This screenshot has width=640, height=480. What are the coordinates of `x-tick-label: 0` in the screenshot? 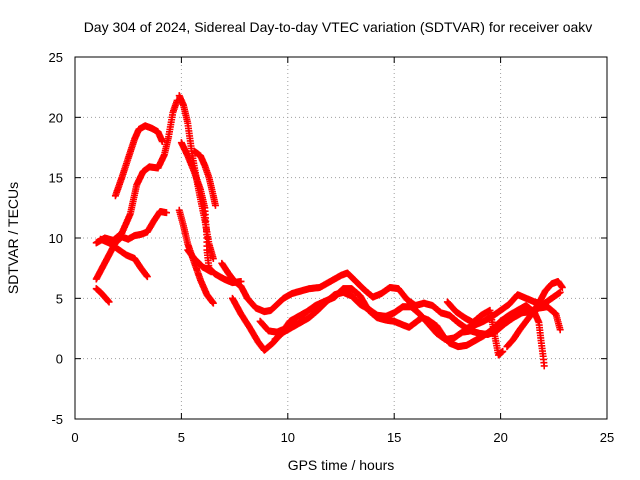 It's located at (74, 437).